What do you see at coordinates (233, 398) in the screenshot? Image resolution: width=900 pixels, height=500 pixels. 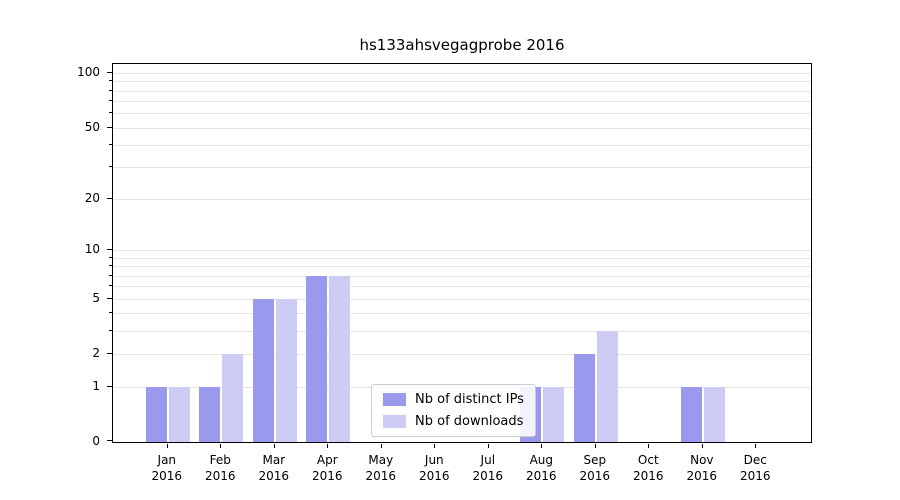 I see `bar-downloads-feb` at bounding box center [233, 398].